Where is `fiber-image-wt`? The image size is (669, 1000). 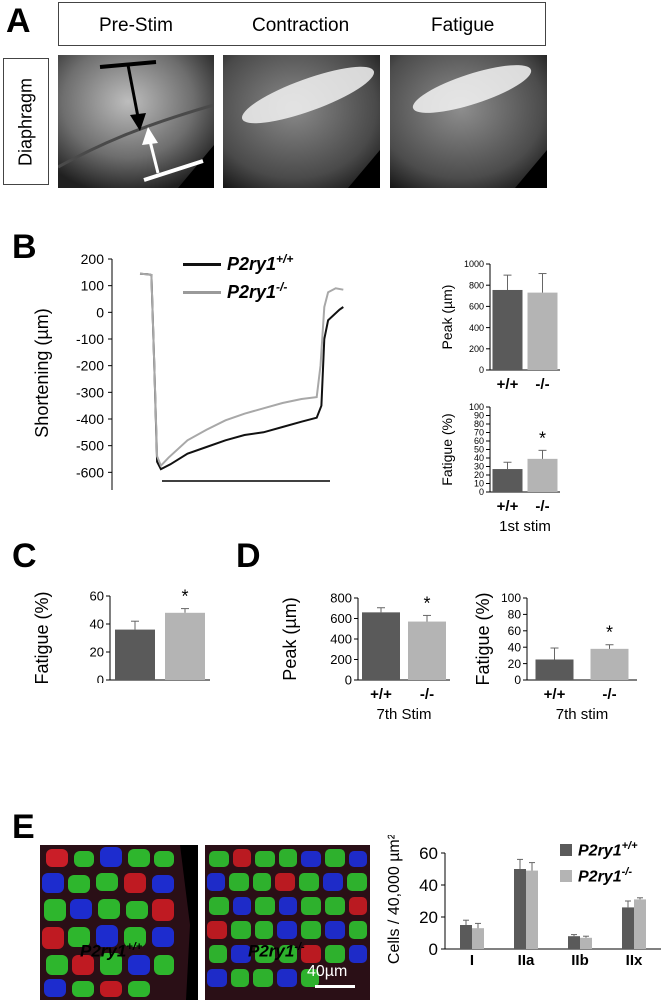
fiber-image-wt is located at coordinates (119, 922).